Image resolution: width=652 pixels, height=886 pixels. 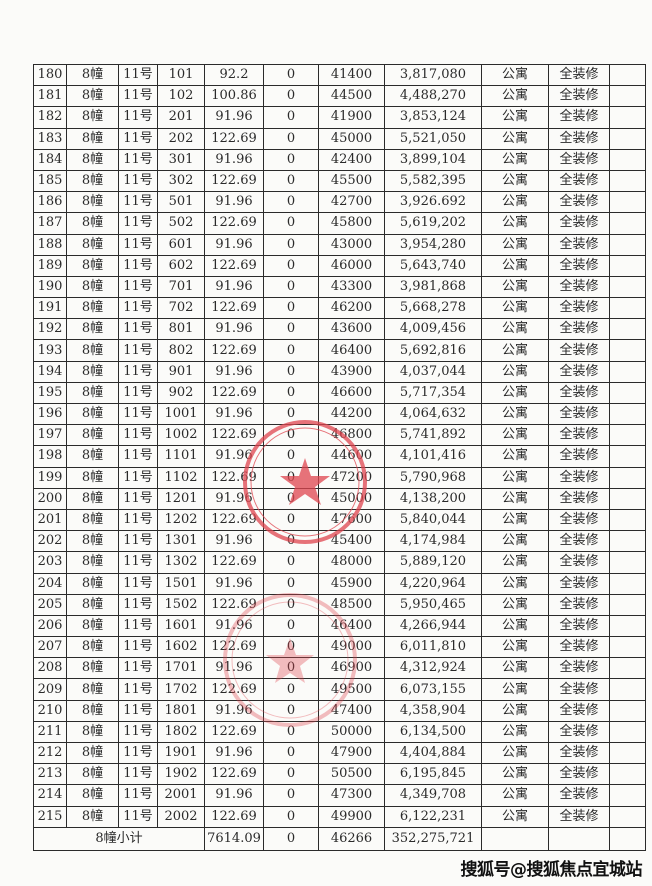 What do you see at coordinates (339, 435) in the screenshot?
I see `table-row: 197 8幢 11号 1002 122.69 0 46800 5,741,892 公寓 全装修` at bounding box center [339, 435].